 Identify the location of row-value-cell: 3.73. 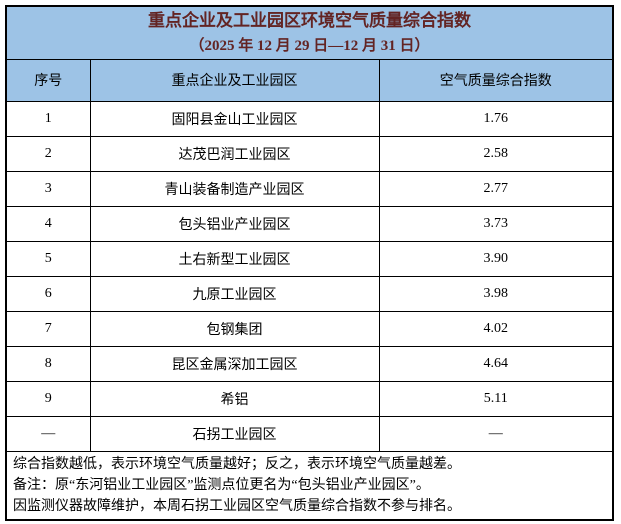
(496, 223).